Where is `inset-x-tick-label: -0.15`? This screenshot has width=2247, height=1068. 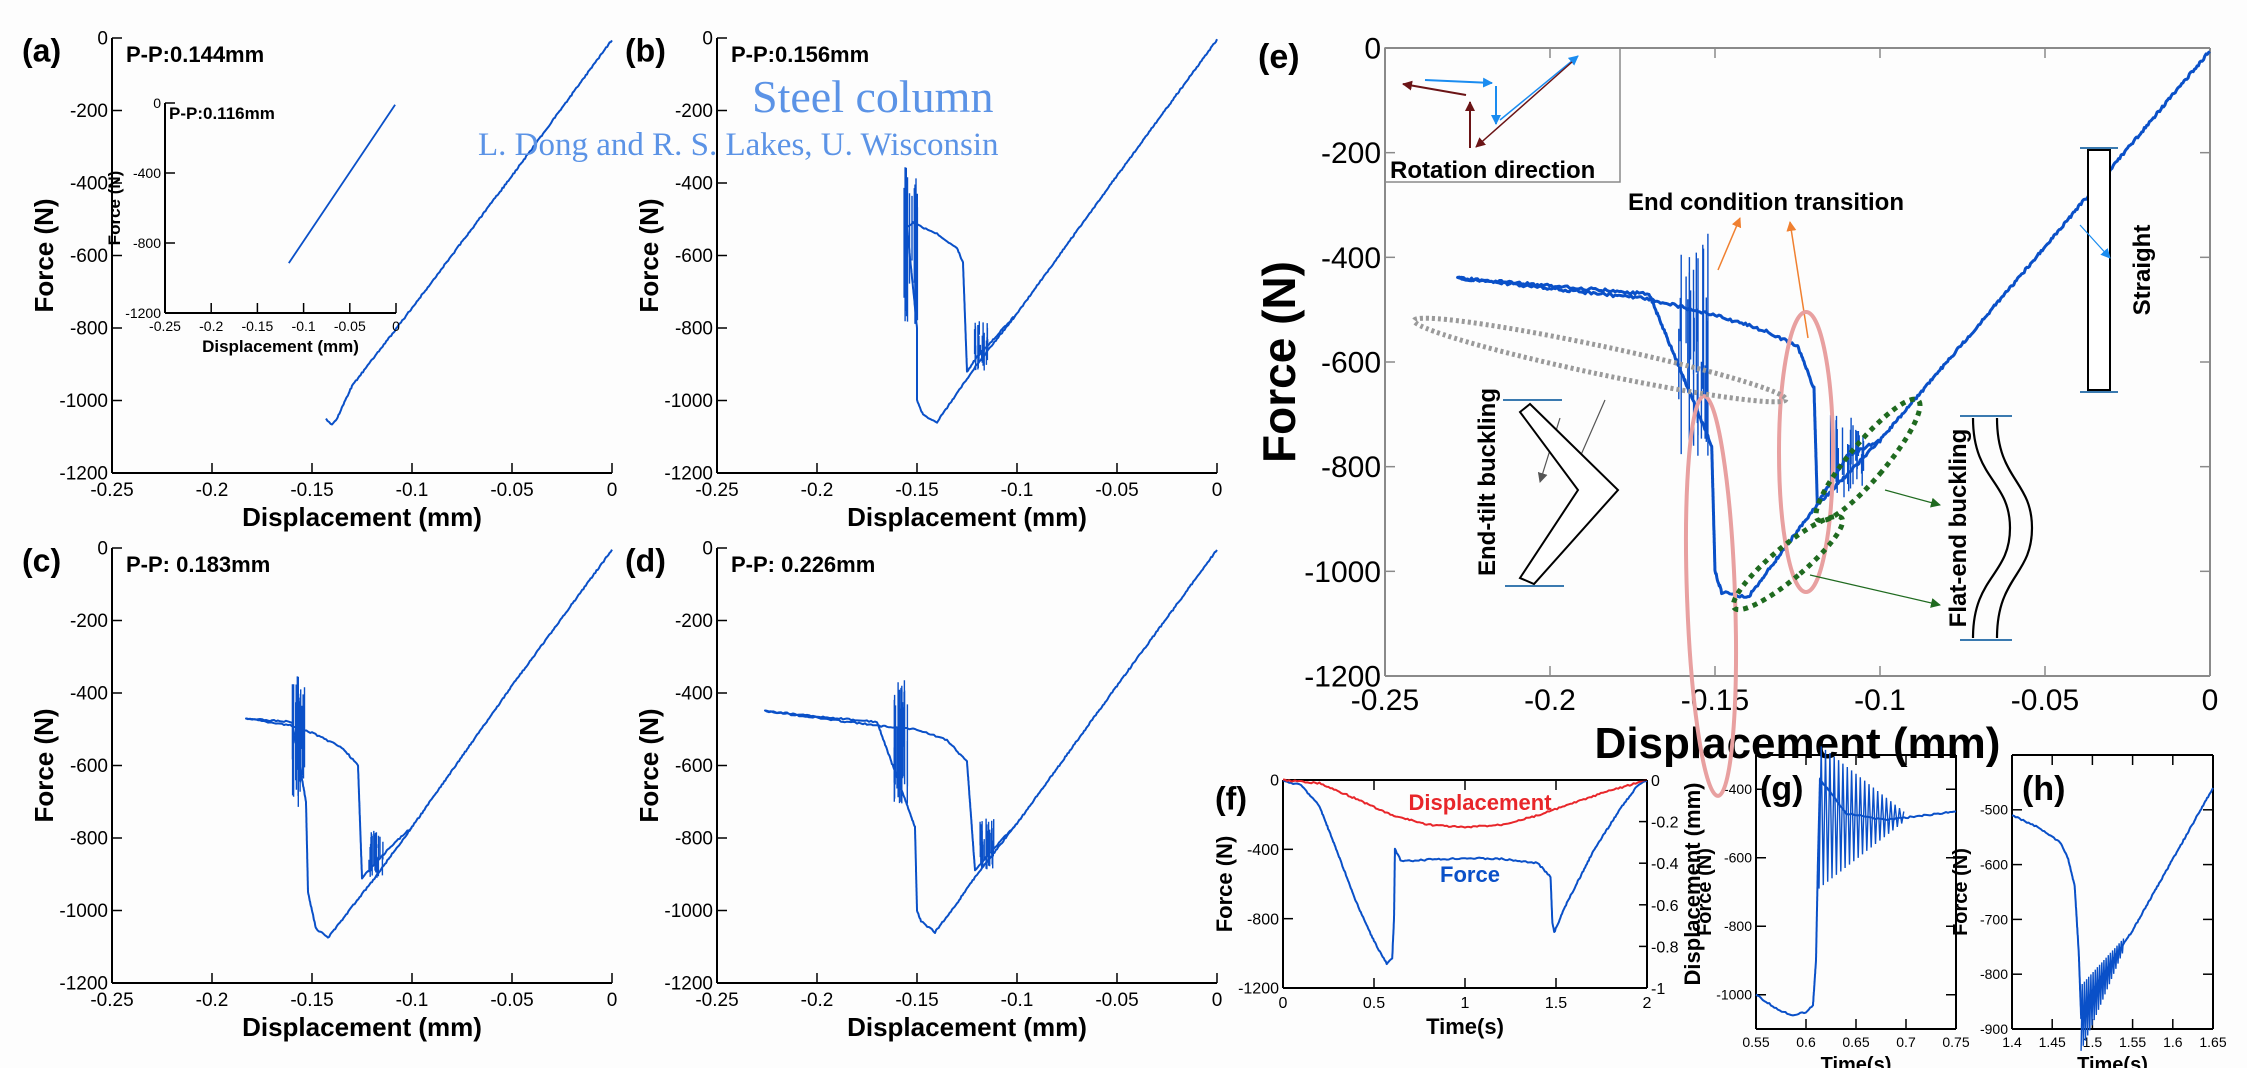 inset-x-tick-label: -0.15 is located at coordinates (257, 326).